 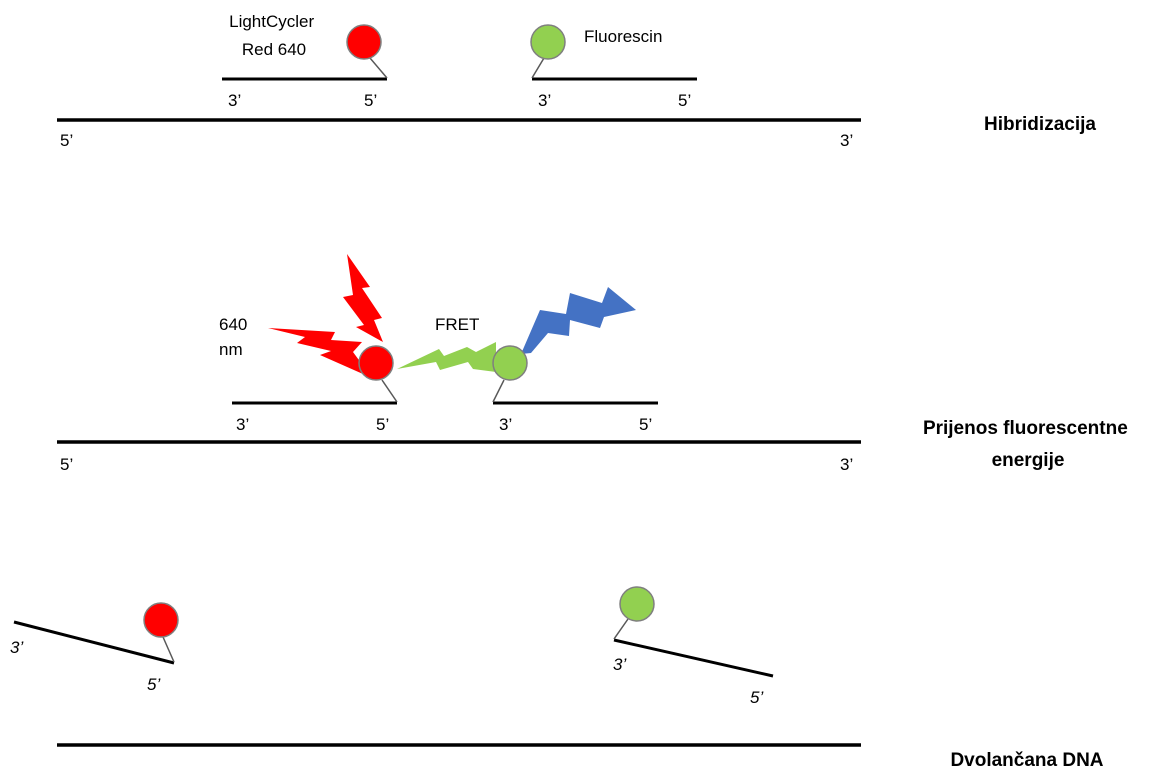 What do you see at coordinates (578, 320) in the screenshot?
I see `excitation-bolt-icon` at bounding box center [578, 320].